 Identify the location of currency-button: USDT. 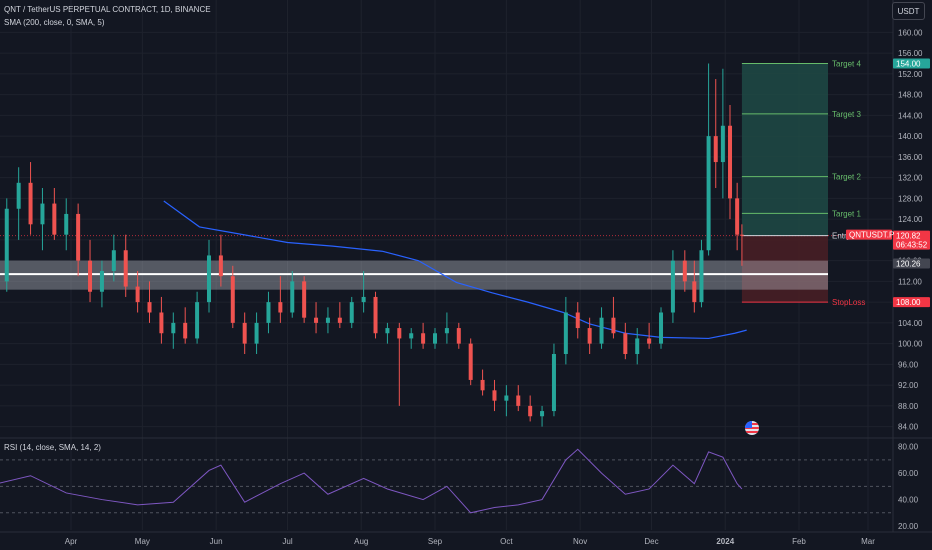
(908, 11).